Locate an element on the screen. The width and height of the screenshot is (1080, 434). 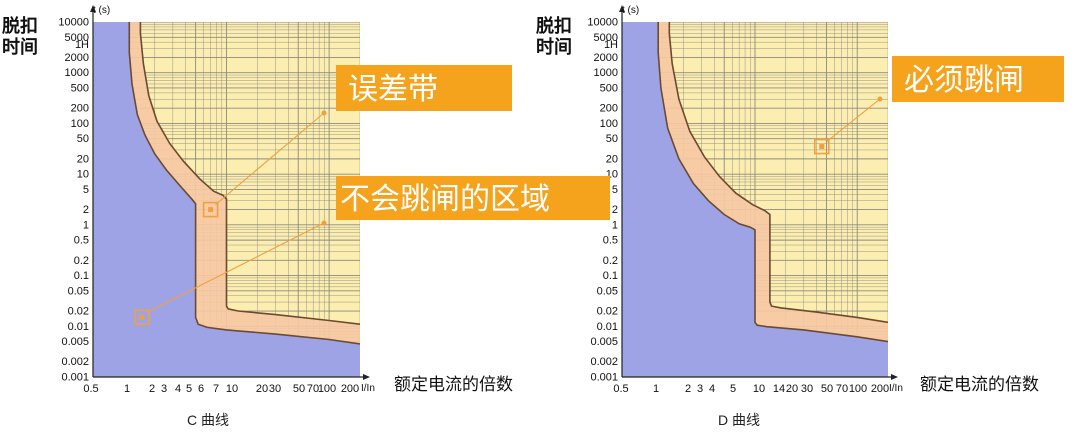
d-x-unit: I/In is located at coordinates (896, 388).